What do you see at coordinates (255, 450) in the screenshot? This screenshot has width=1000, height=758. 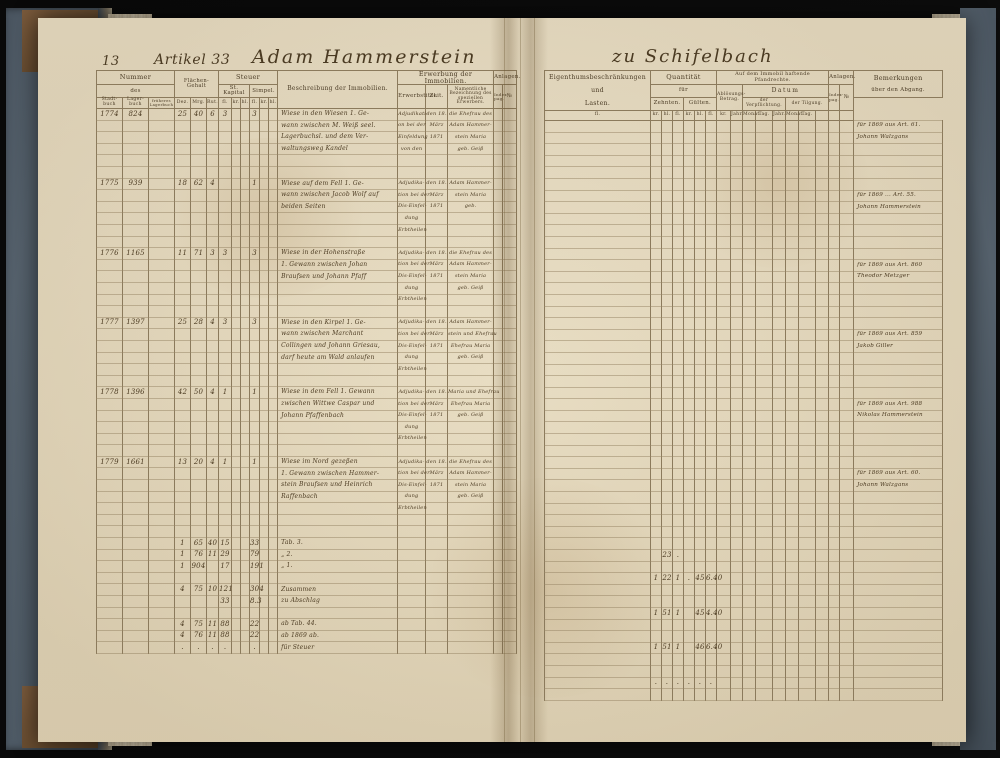 I see `cell-simpel` at bounding box center [255, 450].